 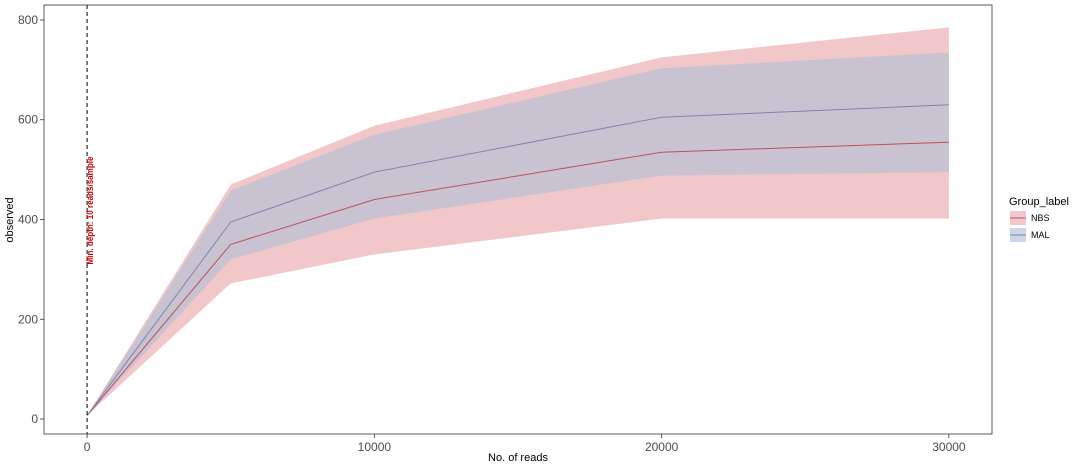 What do you see at coordinates (28, 220) in the screenshot?
I see `y-tick-label: 400` at bounding box center [28, 220].